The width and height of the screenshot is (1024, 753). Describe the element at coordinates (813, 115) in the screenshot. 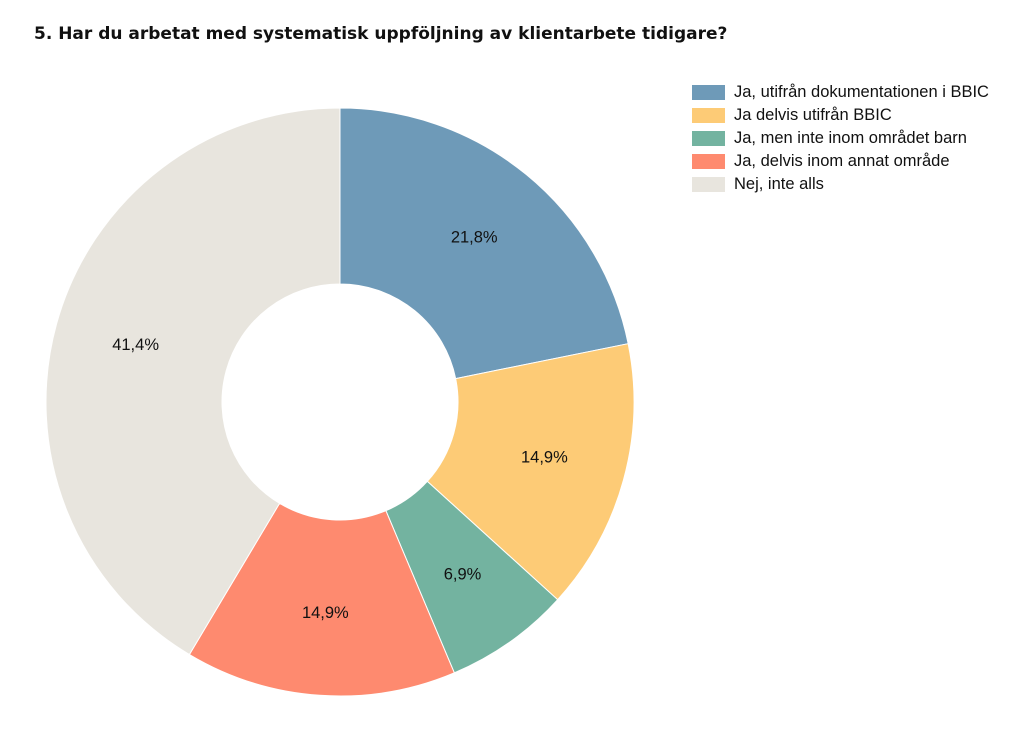

I see `legend-label: Ja delvis utifrån BBIC` at that location.